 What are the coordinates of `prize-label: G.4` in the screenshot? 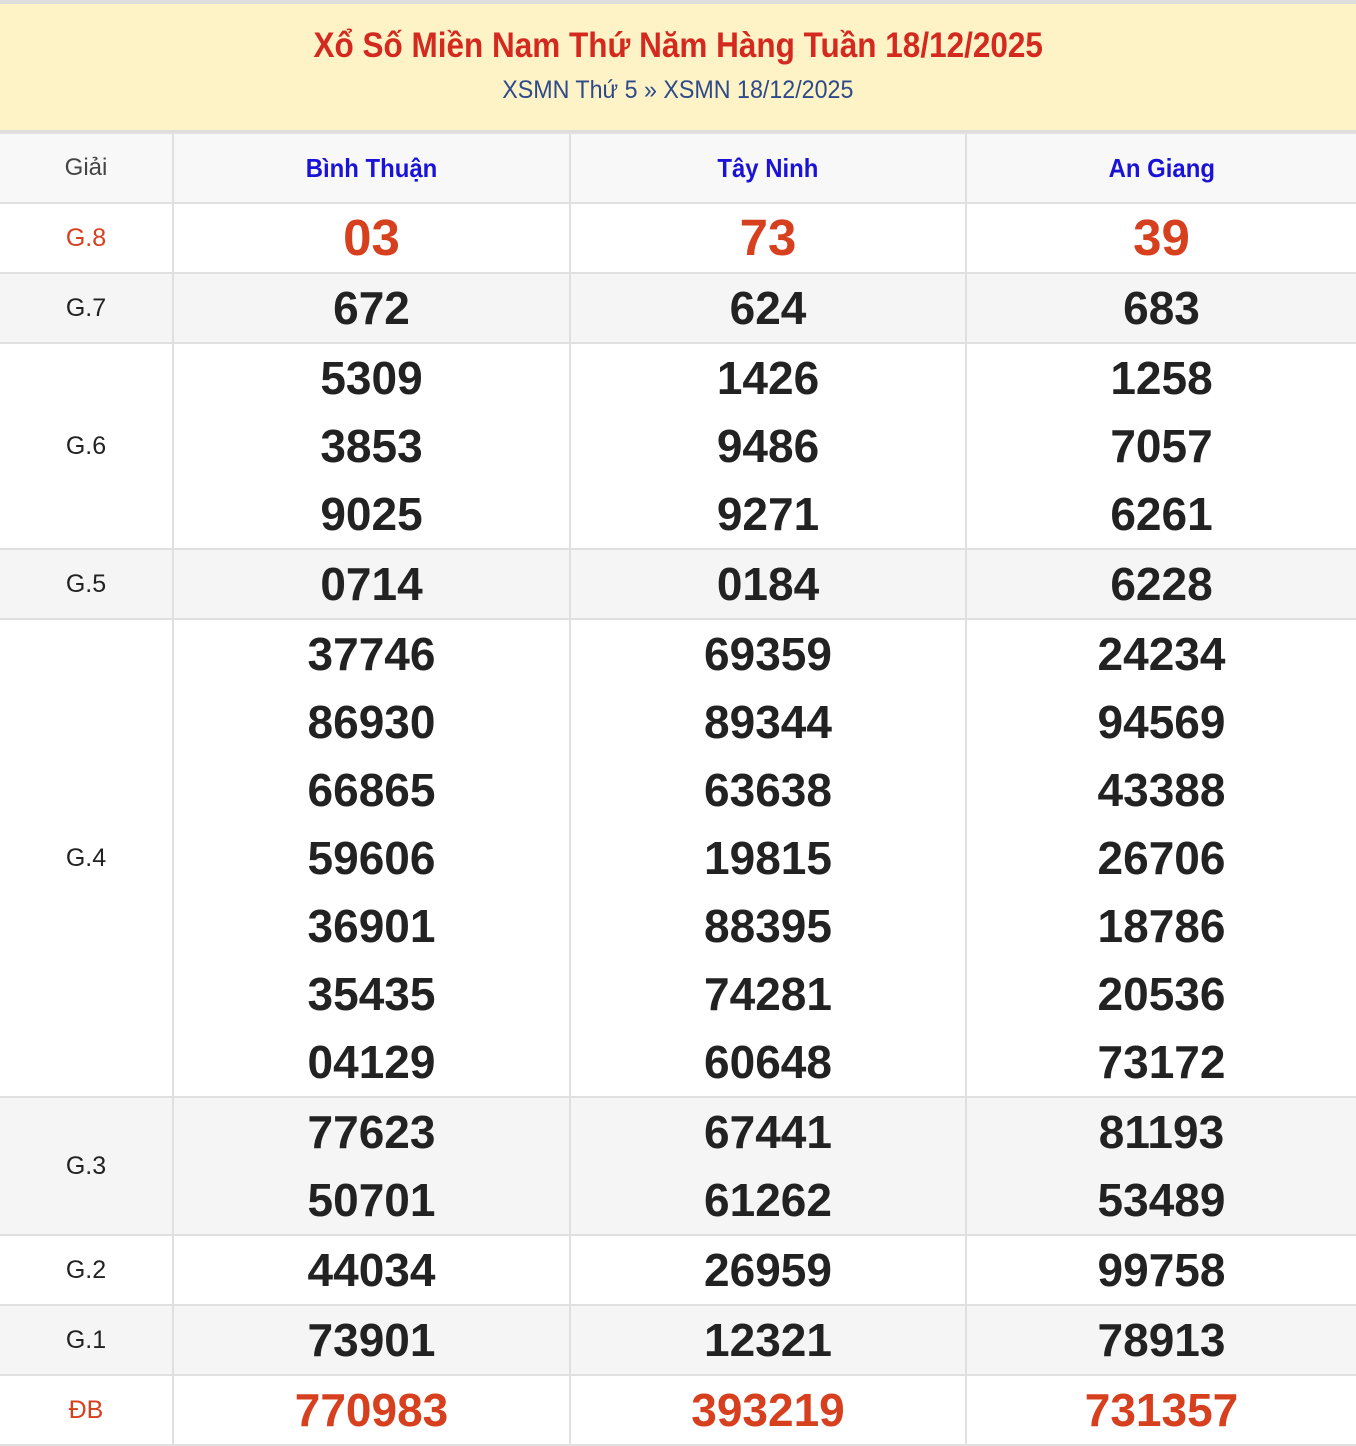 It's located at (86, 857).